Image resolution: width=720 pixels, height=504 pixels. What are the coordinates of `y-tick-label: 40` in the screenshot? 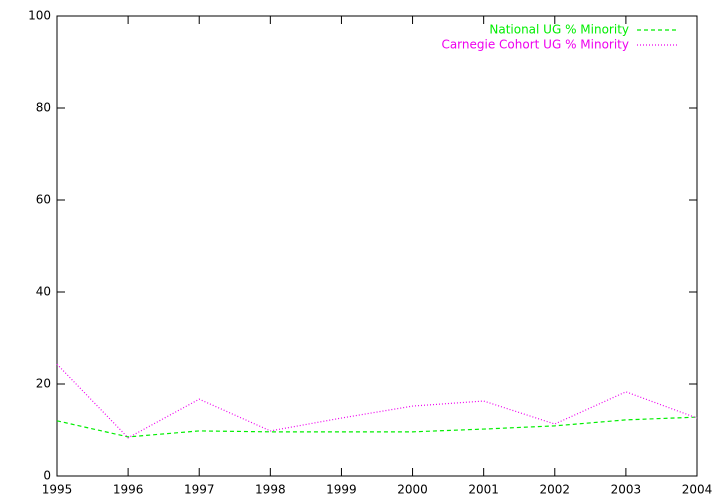 It's located at (43, 292).